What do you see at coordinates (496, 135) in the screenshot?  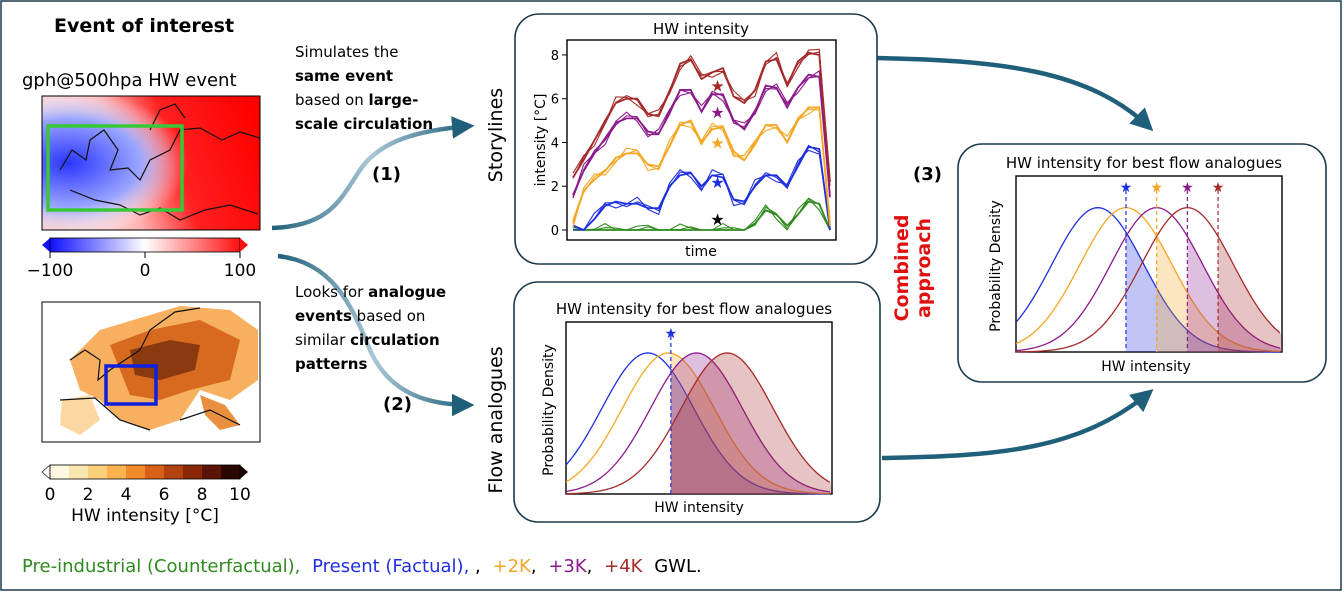 I see `storylines-side-label: Storylines` at bounding box center [496, 135].